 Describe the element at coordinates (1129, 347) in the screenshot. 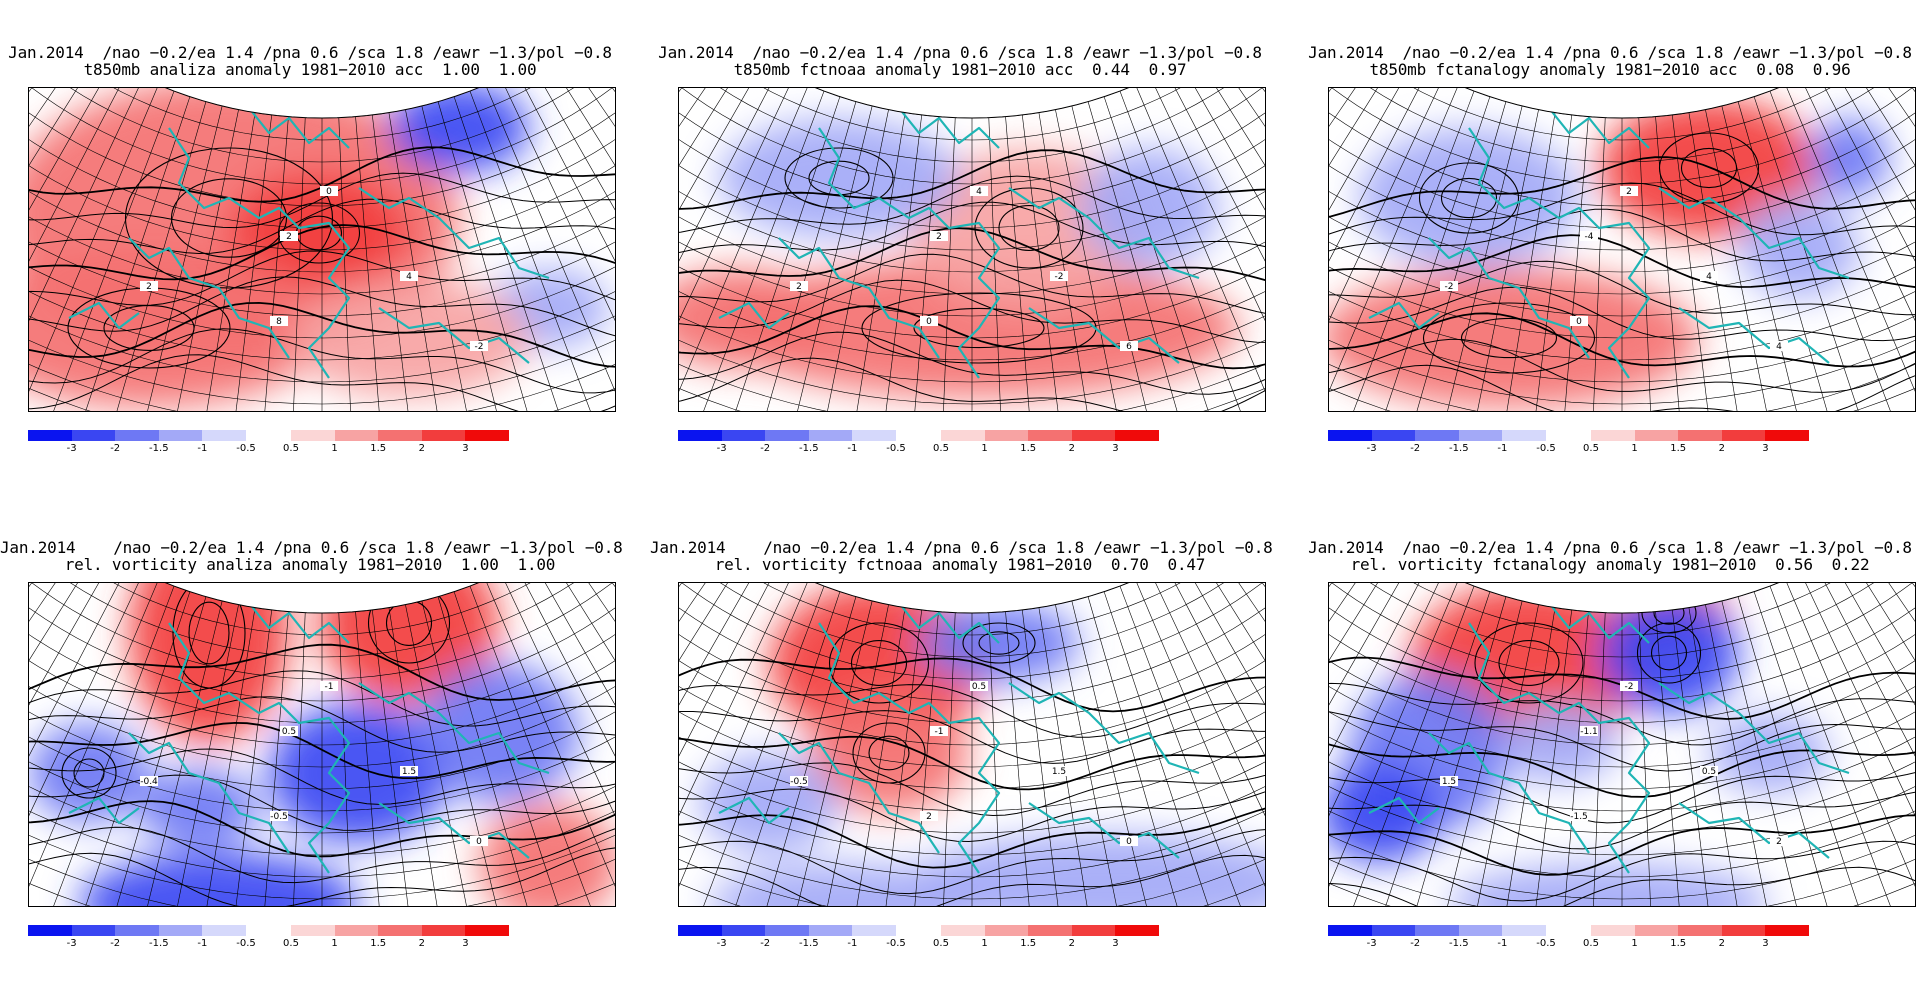

I see `contour-label: 6` at that location.